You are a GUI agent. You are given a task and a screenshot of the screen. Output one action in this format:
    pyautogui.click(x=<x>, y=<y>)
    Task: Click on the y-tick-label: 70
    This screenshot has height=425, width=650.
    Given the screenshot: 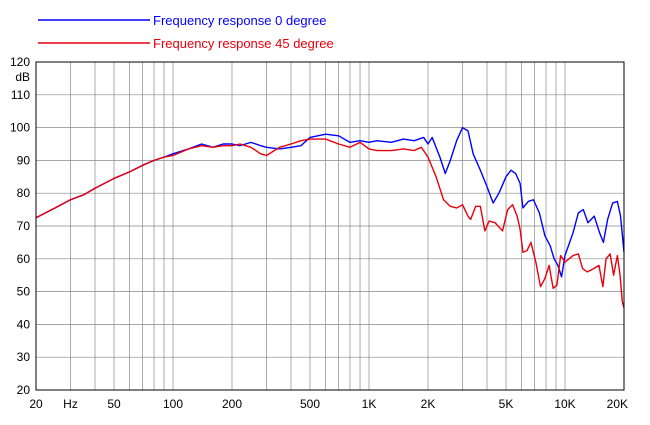 What is the action you would take?
    pyautogui.click(x=24, y=226)
    